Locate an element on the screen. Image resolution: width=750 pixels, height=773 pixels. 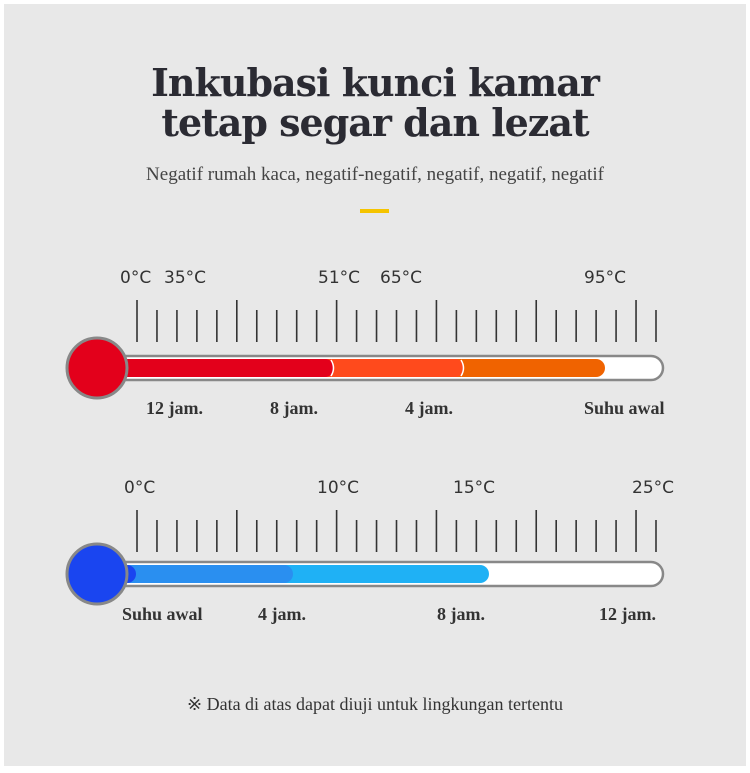
accent-divider is located at coordinates (374, 211).